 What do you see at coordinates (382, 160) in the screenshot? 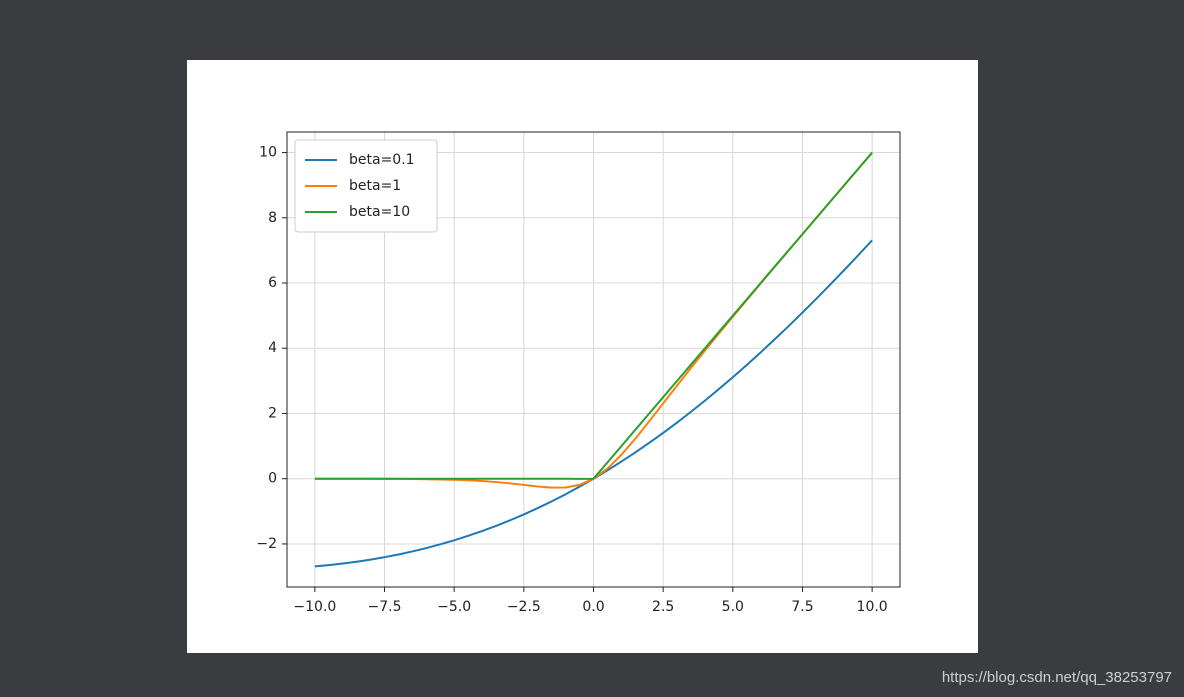
I see `legend-label: beta=0.1` at bounding box center [382, 160].